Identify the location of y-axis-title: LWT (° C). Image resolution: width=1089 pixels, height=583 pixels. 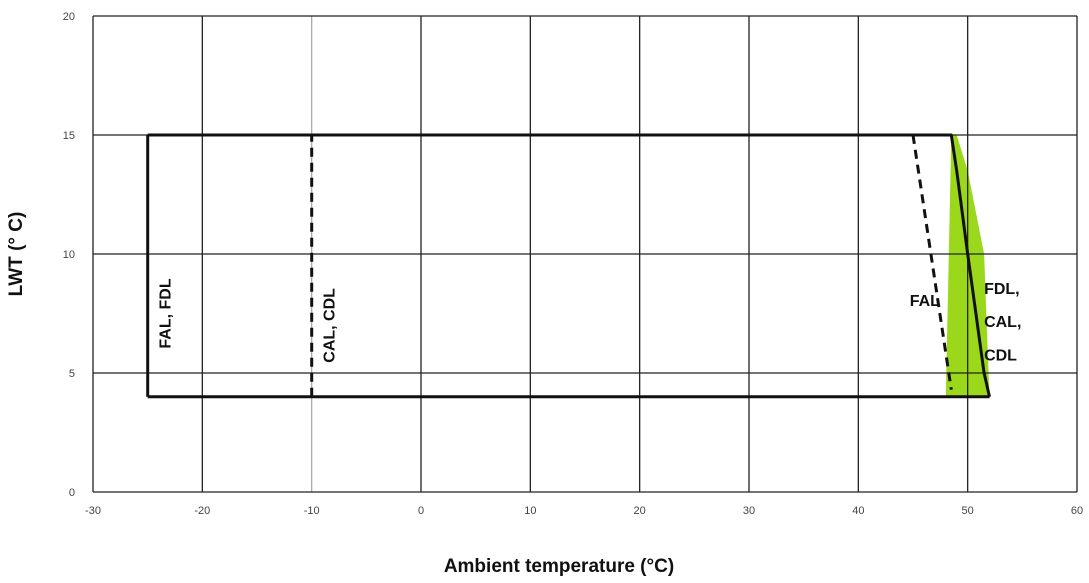
(16, 254).